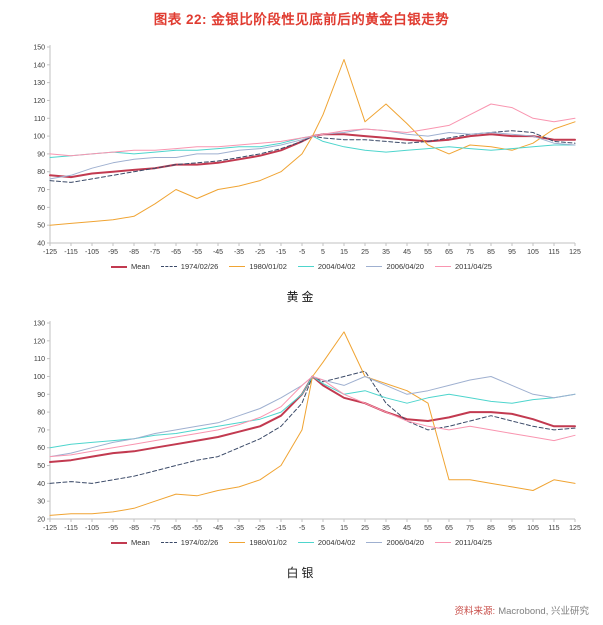  I want to click on figure-title: 图表 22: 金银比阶段性见底前后的黄金白银走势, so click(301, 19).